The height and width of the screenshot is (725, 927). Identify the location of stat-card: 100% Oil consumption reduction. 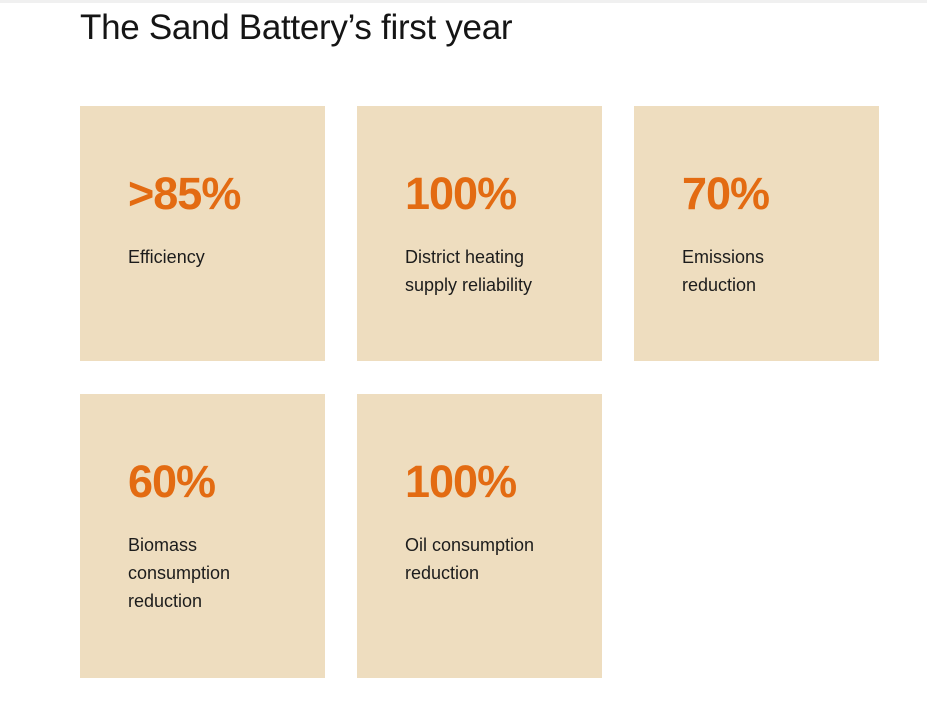
(479, 536).